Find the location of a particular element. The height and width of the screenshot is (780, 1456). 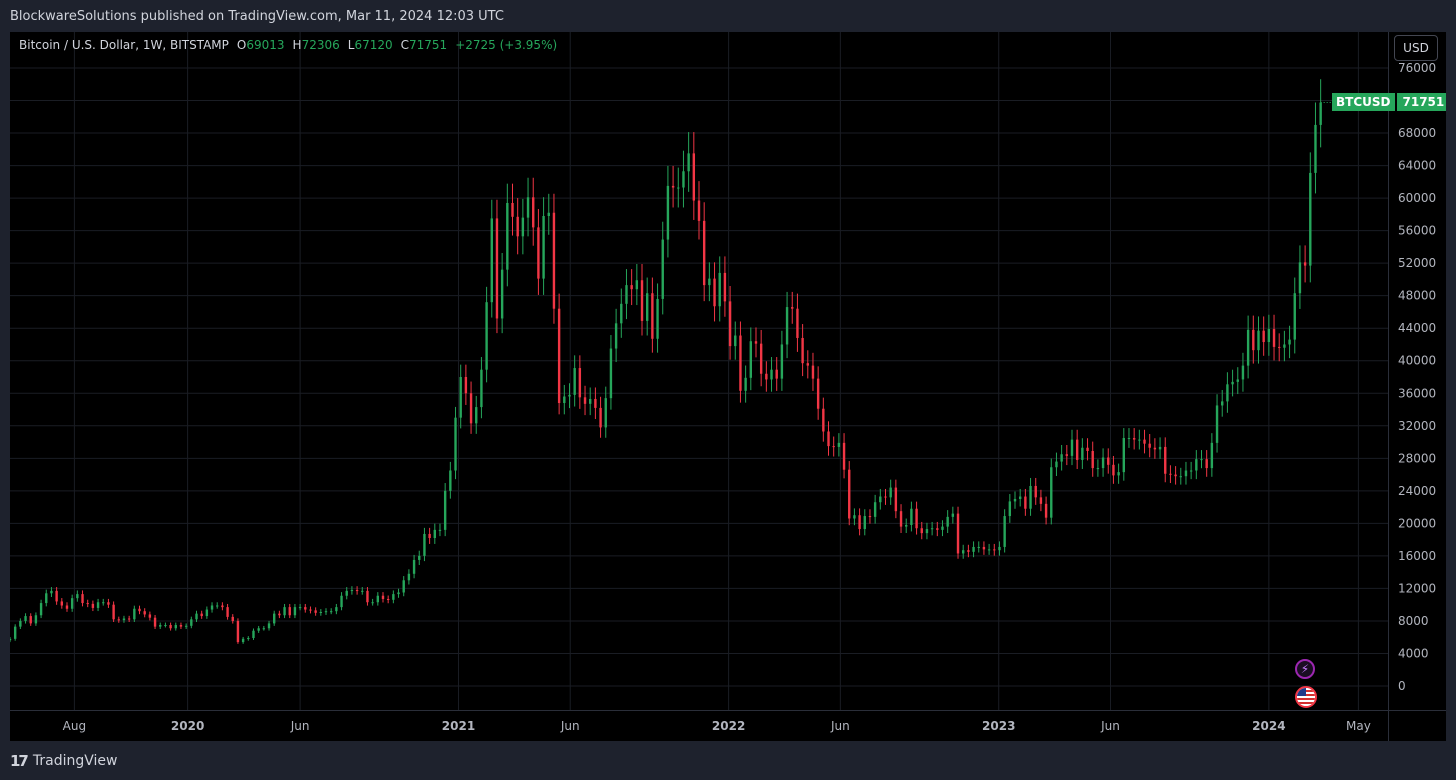

footer-bar: 17 TradingView is located at coordinates (728, 760).